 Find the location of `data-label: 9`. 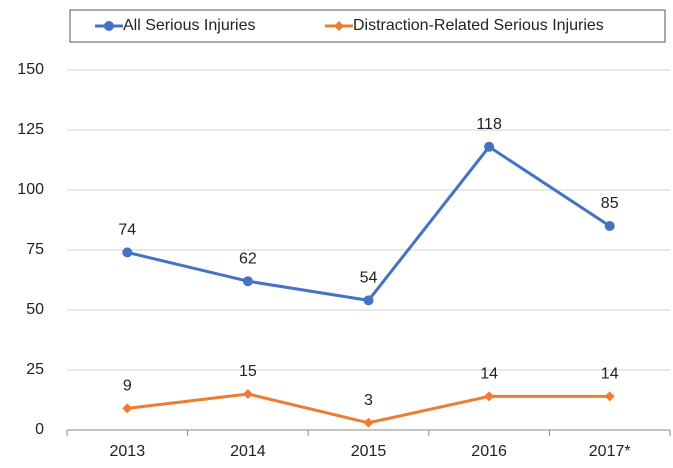

data-label: 9 is located at coordinates (127, 386).